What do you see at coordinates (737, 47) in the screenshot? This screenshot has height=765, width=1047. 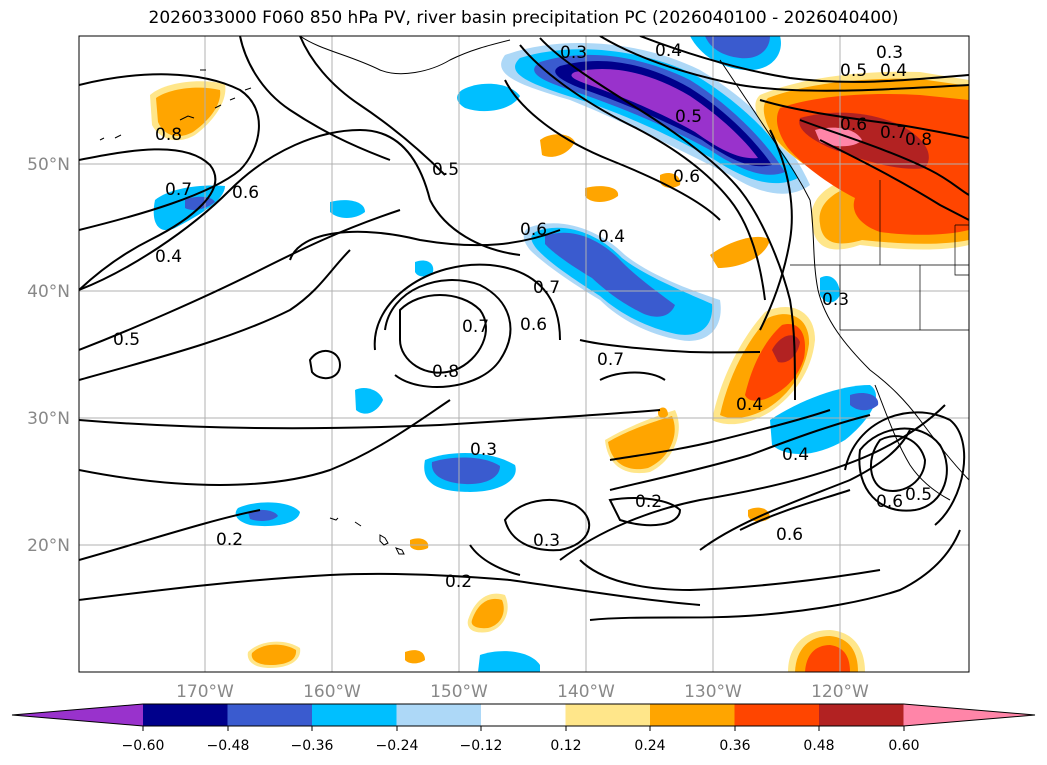 I see `neg-top-blue` at bounding box center [737, 47].